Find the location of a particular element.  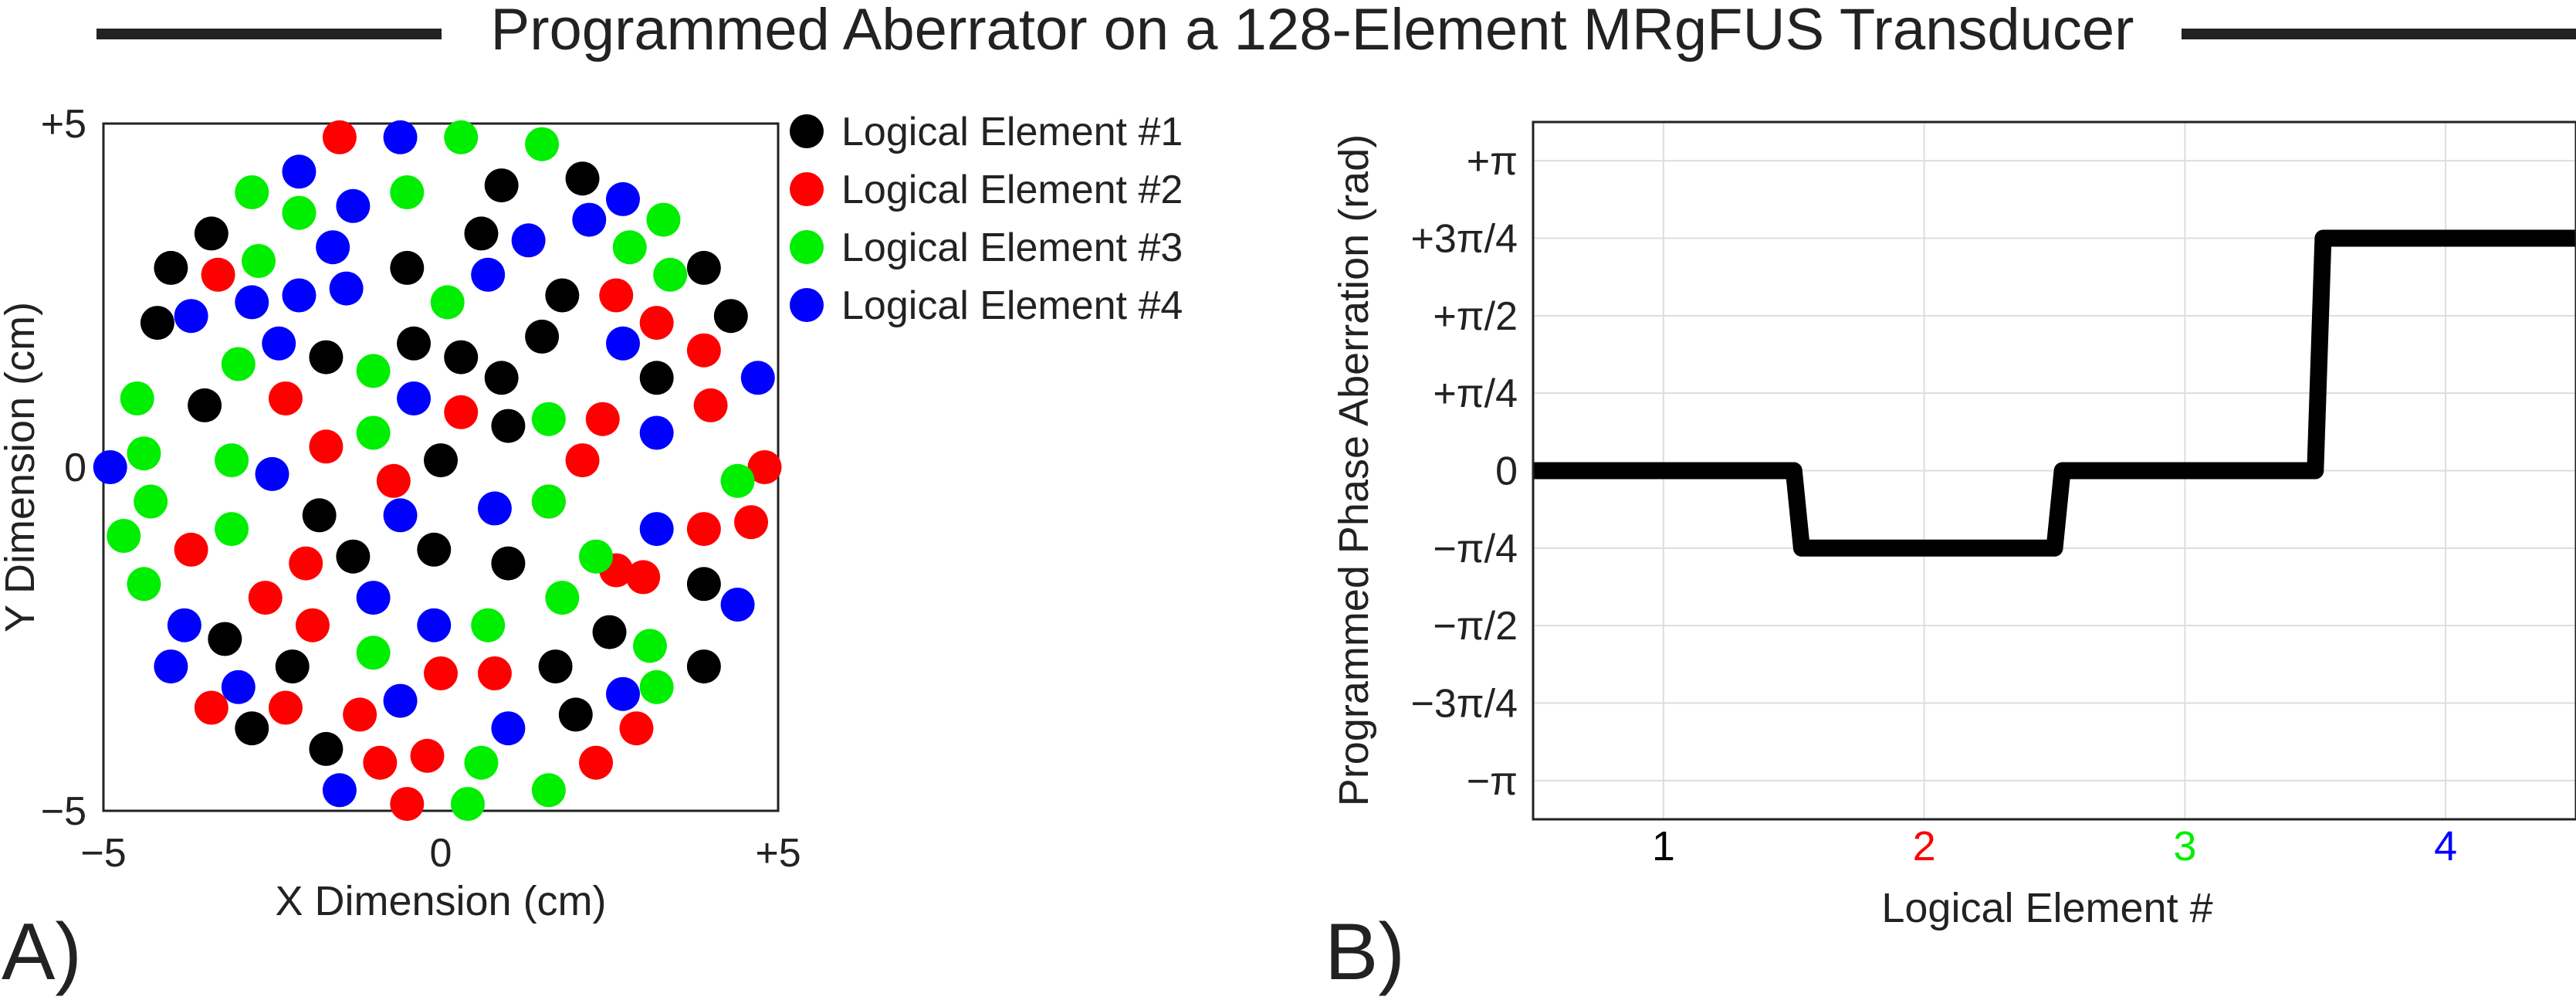

panel-b-xtick-label: 1 is located at coordinates (1663, 846).